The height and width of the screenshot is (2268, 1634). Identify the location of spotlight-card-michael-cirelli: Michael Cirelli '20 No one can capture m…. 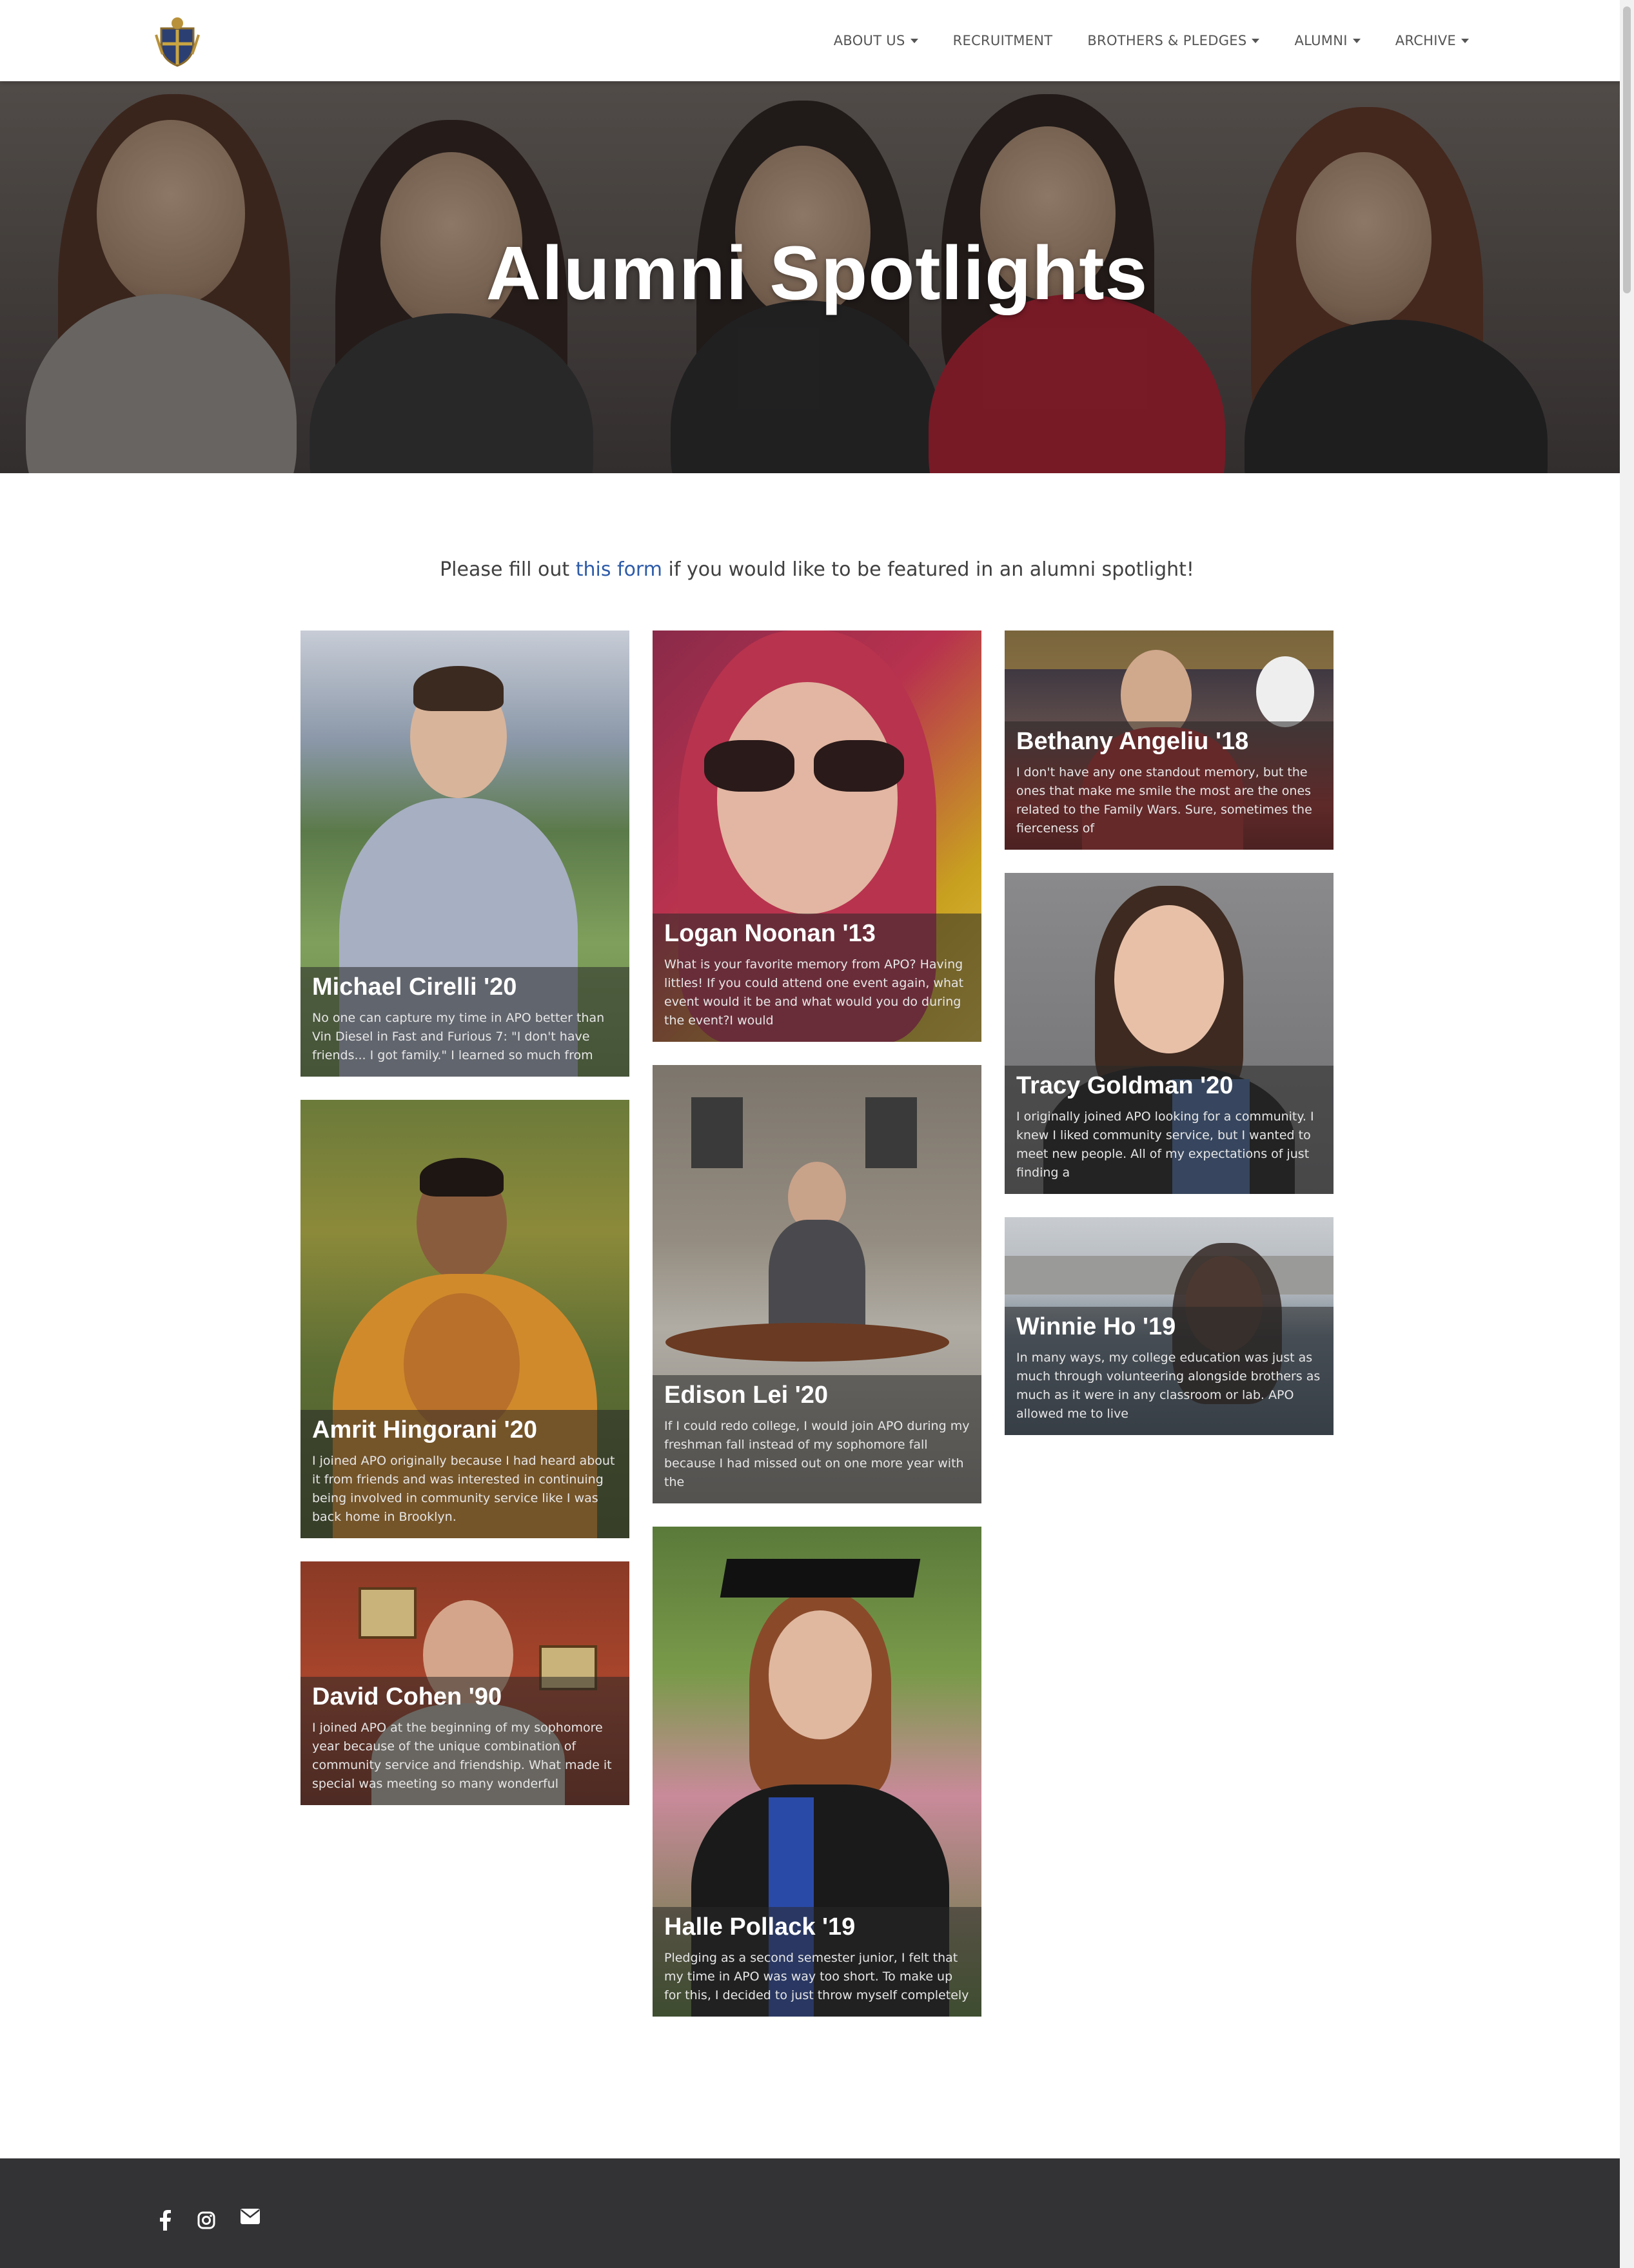
(464, 854).